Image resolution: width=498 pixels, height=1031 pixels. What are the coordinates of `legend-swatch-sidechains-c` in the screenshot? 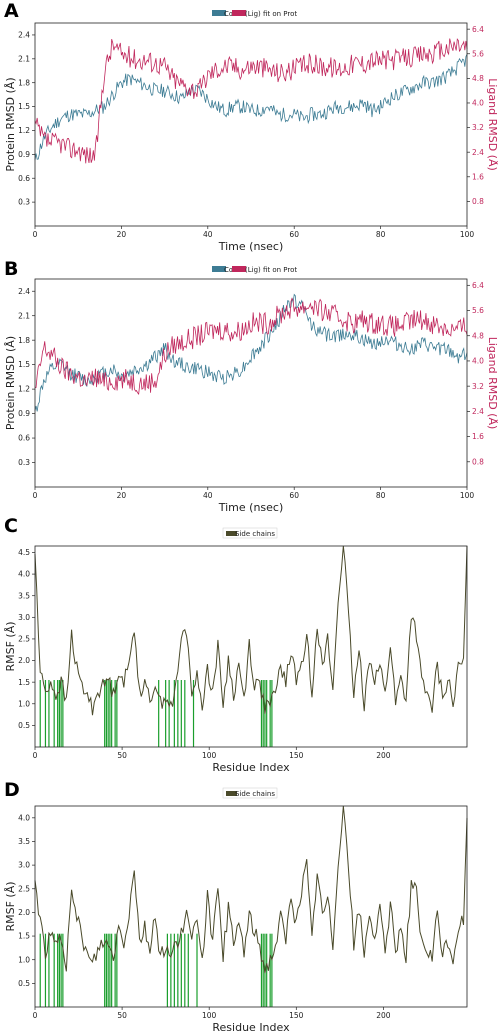 It's located at (231, 533).